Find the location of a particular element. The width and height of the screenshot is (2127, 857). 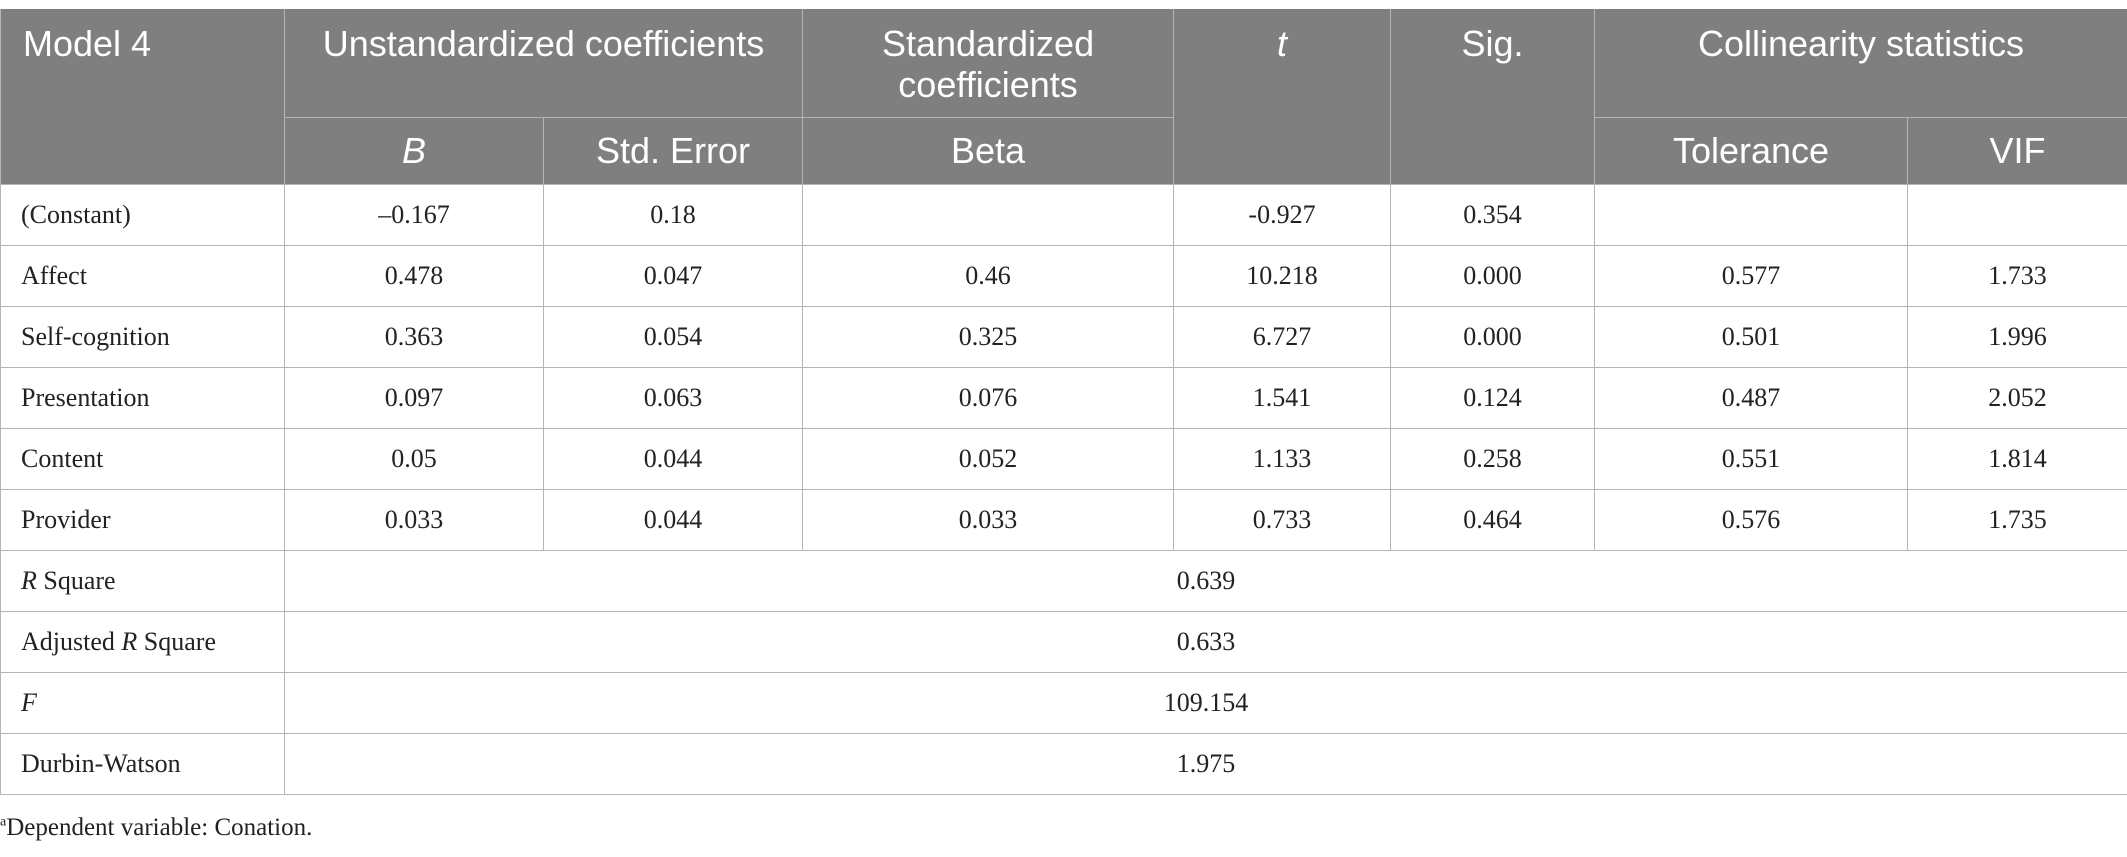

f-italic: F is located at coordinates (29, 702).